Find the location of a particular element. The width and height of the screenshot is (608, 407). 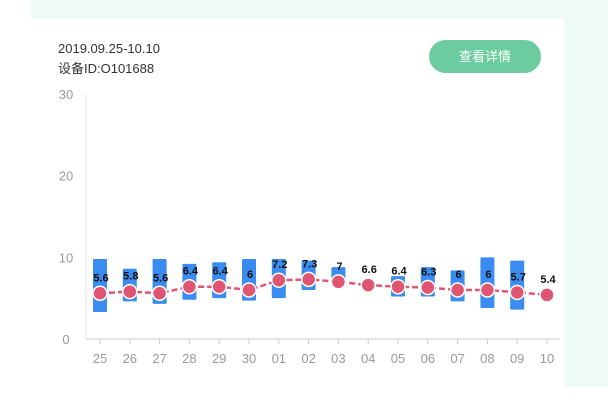

y-tick-label: 20 is located at coordinates (66, 176).